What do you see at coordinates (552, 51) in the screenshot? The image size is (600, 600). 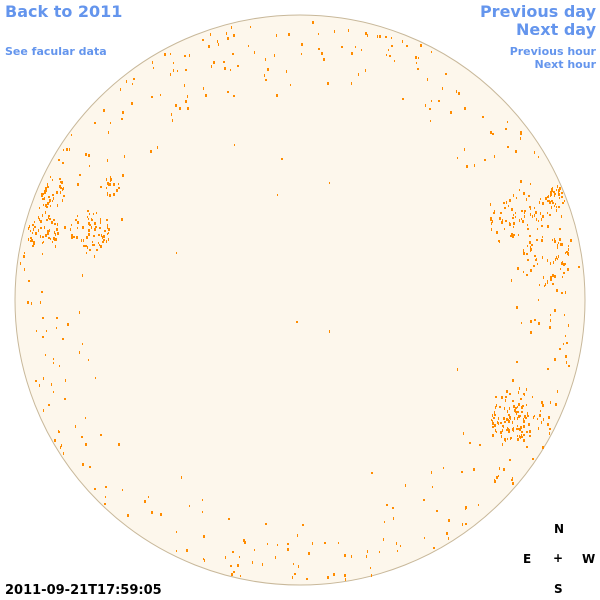 I see `previous-hour-link: Previous hour` at bounding box center [552, 51].